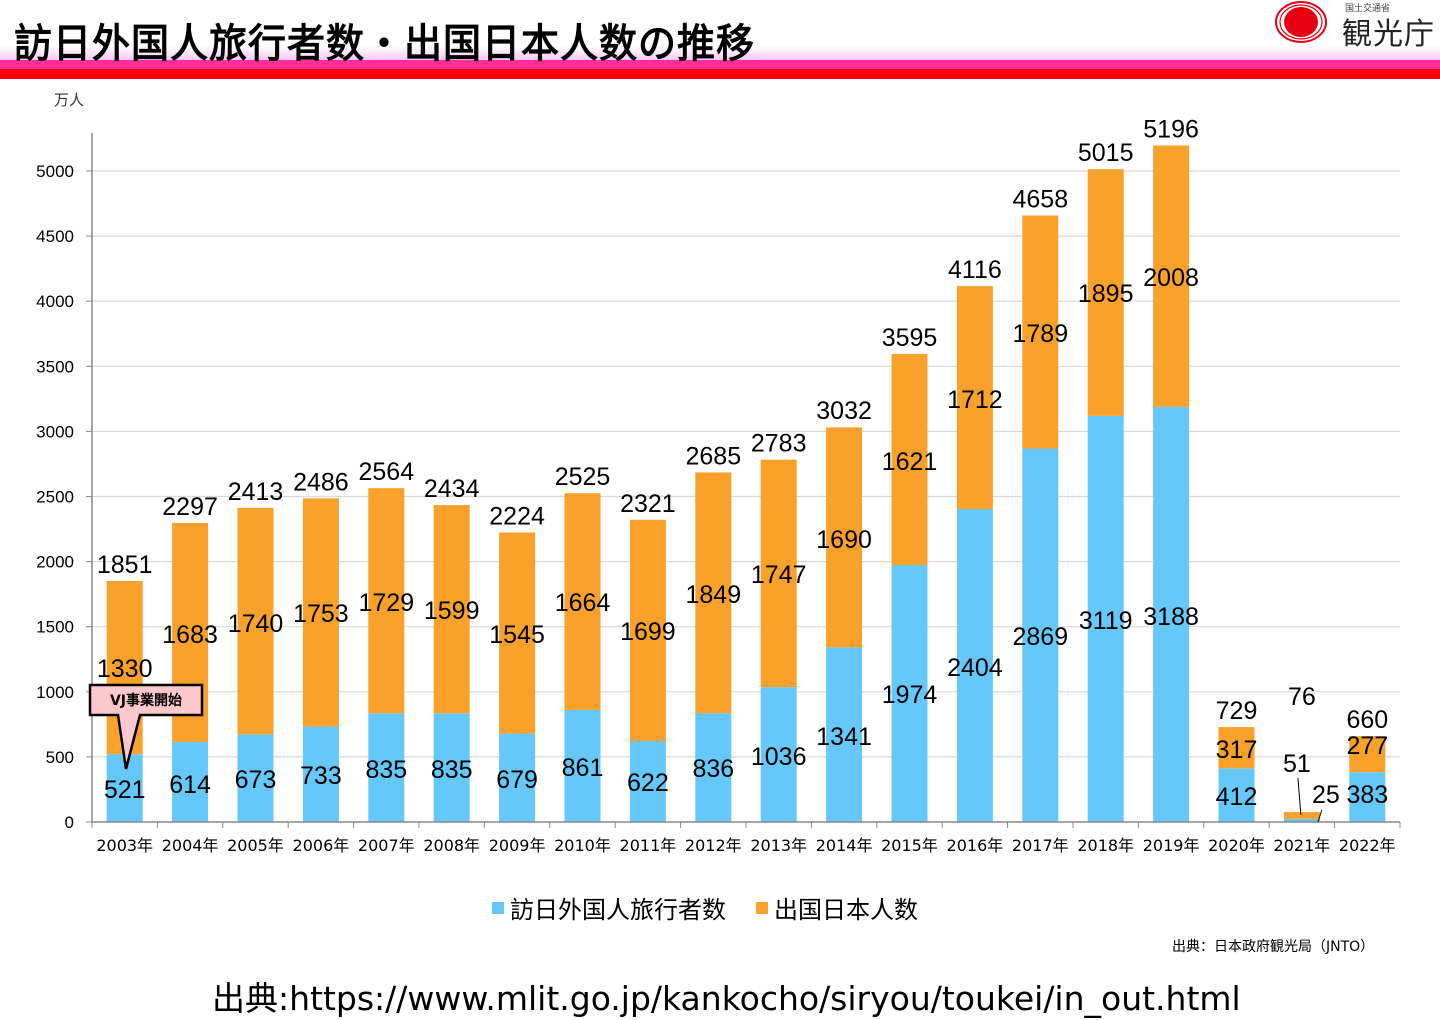 The height and width of the screenshot is (1020, 1440). What do you see at coordinates (55, 236) in the screenshot?
I see `y-tick-label: 4500` at bounding box center [55, 236].